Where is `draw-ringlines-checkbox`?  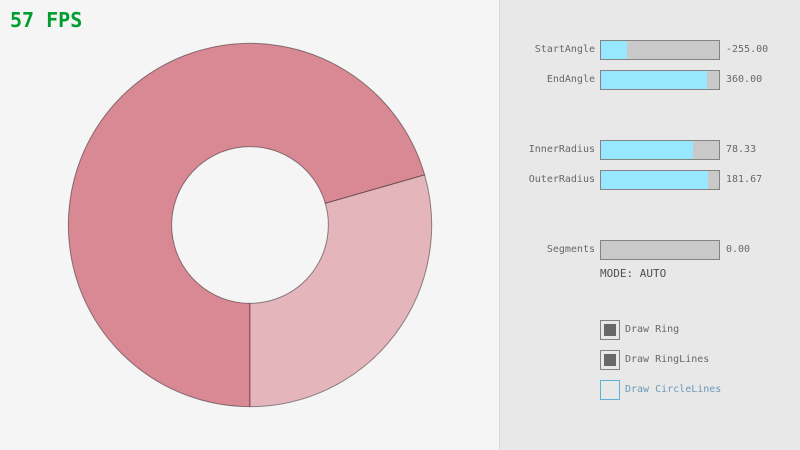 draw-ringlines-checkbox is located at coordinates (610, 360).